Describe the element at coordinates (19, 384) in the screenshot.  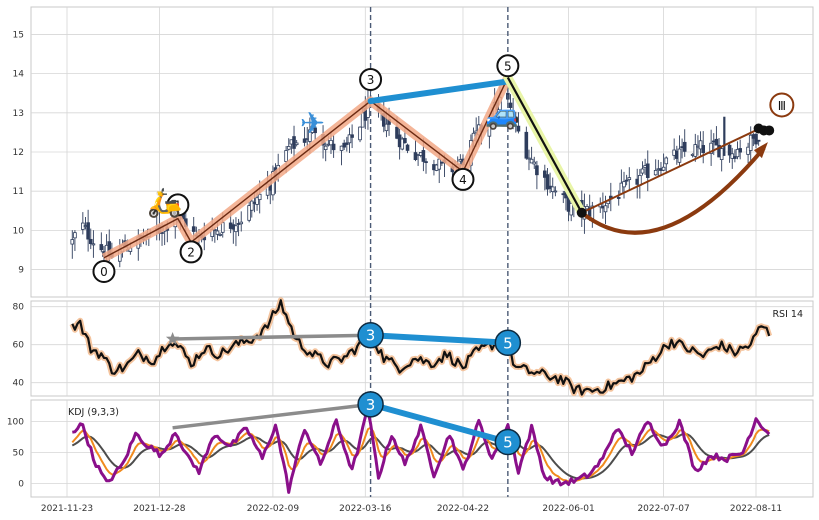
I see `rsi-y-tick-label: 40` at that location.